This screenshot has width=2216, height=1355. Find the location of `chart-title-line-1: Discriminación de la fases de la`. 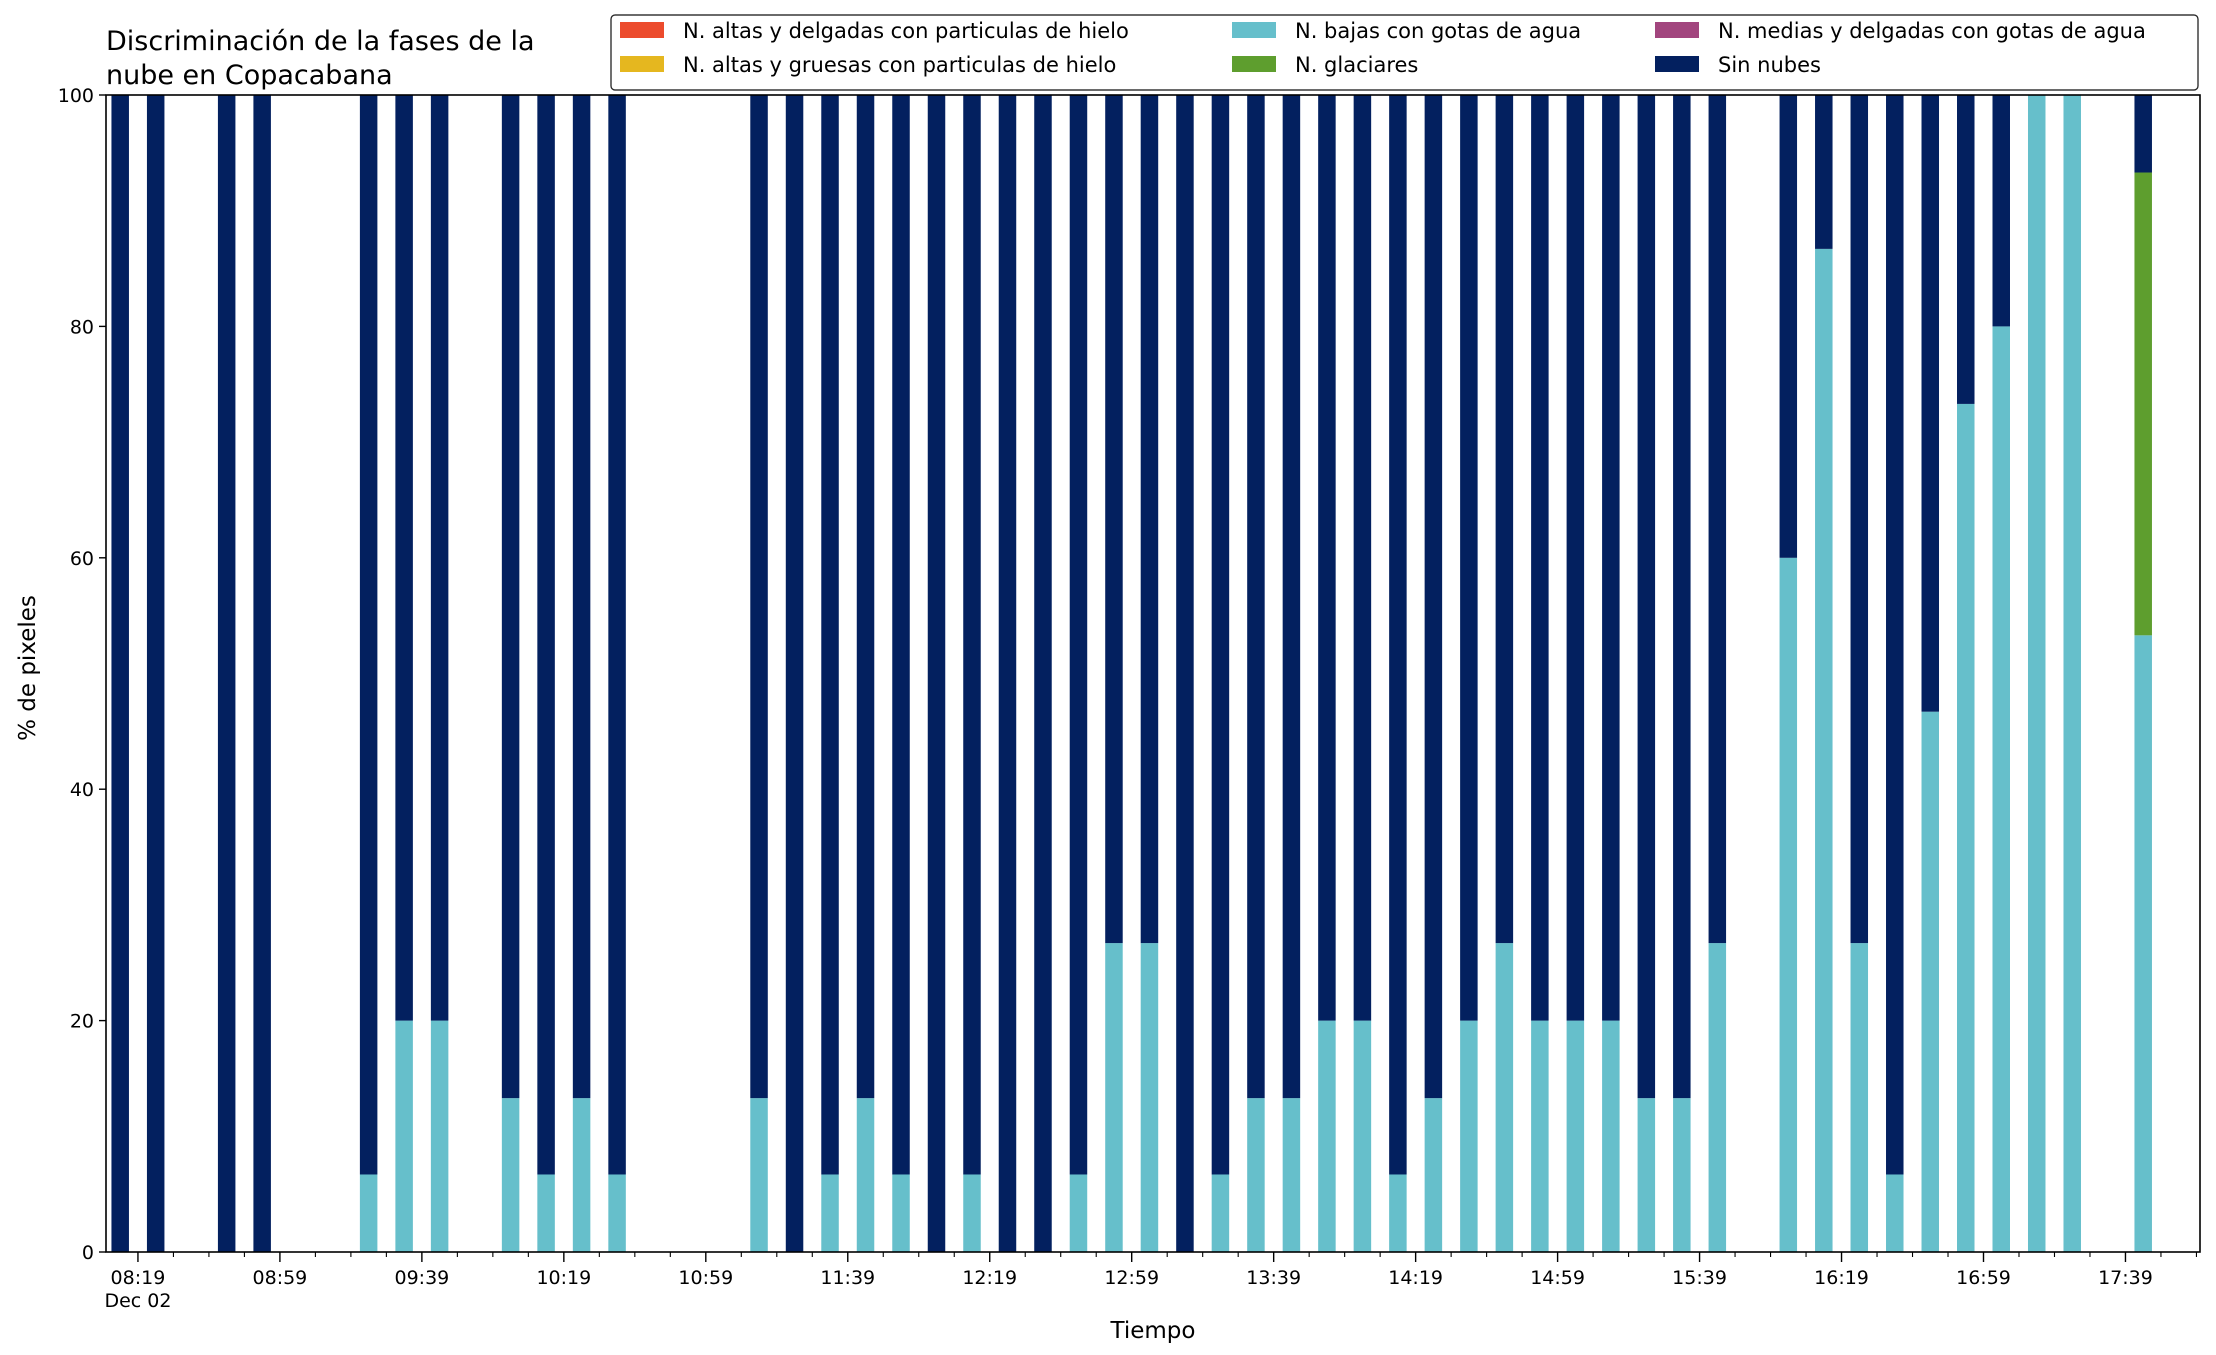

chart-title-line-1: Discriminación de la fases de la is located at coordinates (320, 41).